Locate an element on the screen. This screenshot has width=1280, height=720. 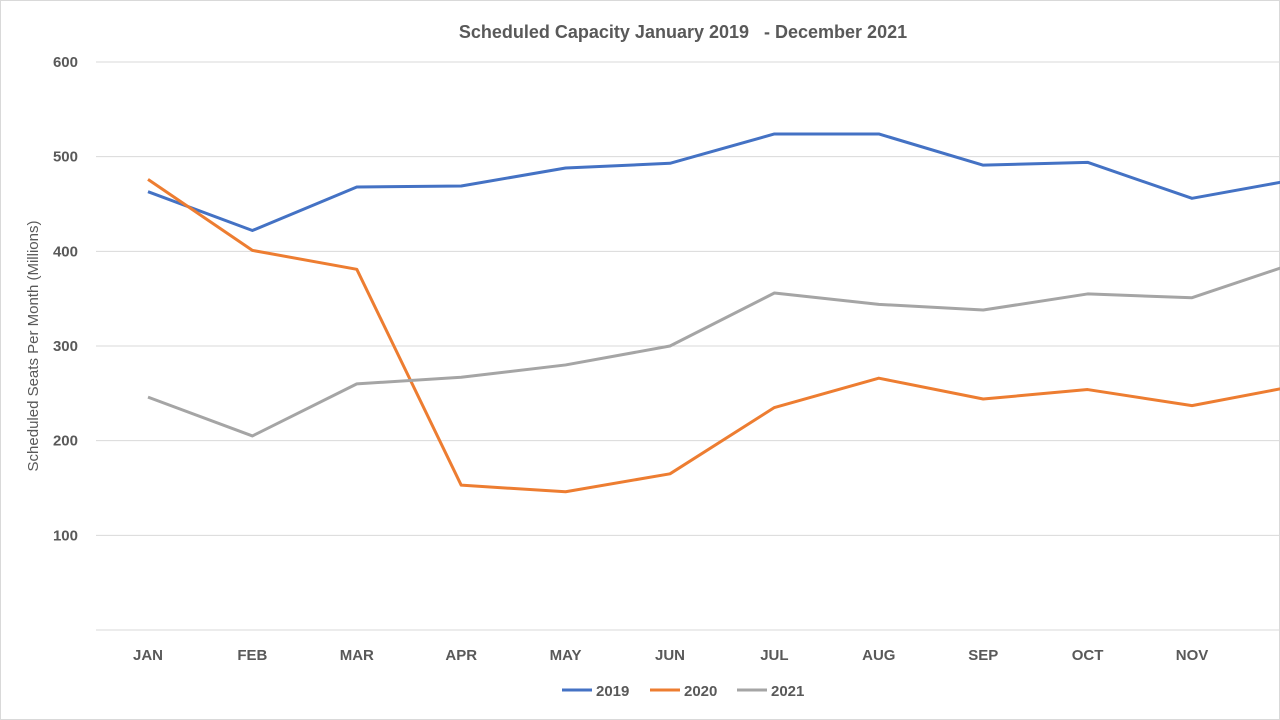
y-tick-label: 200 is located at coordinates (65, 441).